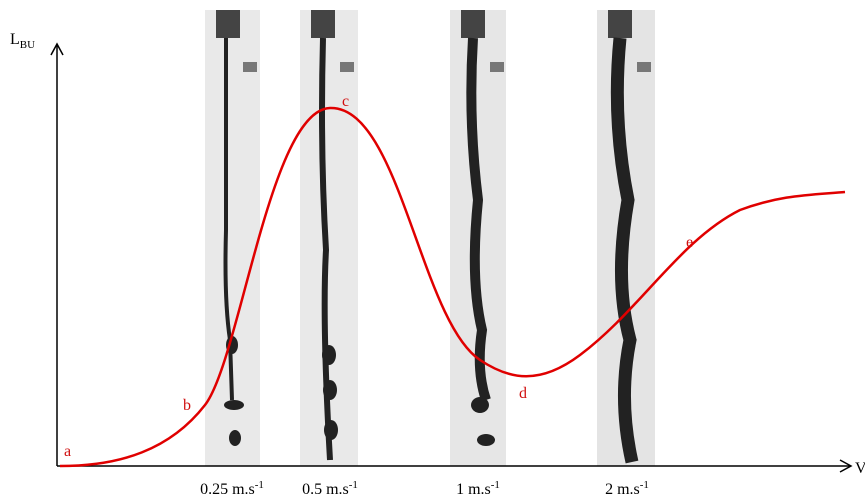  I want to click on velocity-label: 0.5 m.s-1, so click(330, 488).